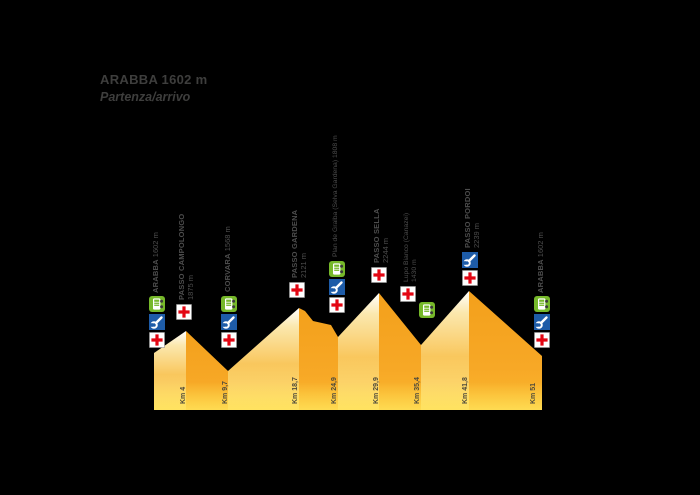 This screenshot has width=700, height=495. I want to click on km-marker: Km 9,7, so click(225, 392).